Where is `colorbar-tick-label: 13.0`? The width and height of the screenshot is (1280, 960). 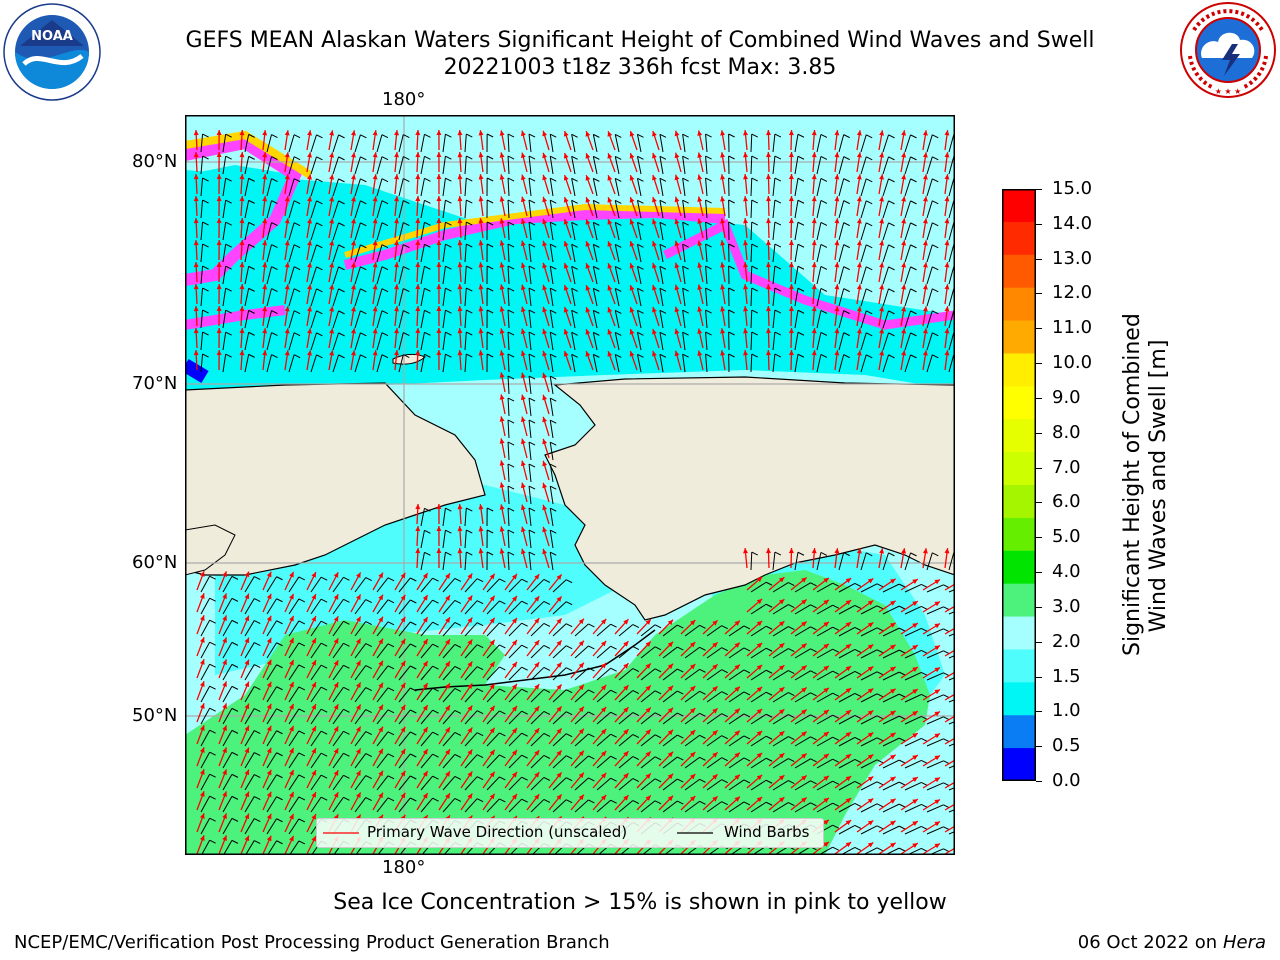
colorbar-tick-label: 13.0 is located at coordinates (1072, 258).